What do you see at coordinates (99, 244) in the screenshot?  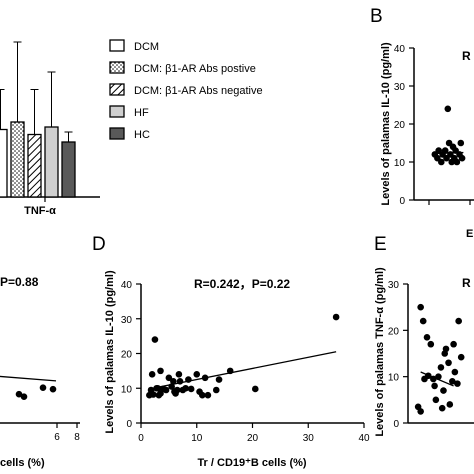 I see `panel-d-letter: D` at bounding box center [99, 244].